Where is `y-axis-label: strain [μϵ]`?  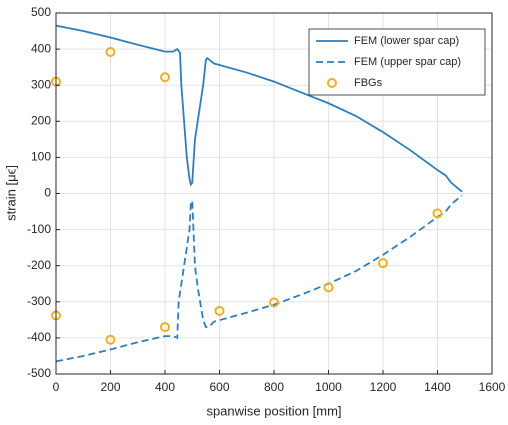
y-axis-label: strain [μϵ] is located at coordinates (10, 193).